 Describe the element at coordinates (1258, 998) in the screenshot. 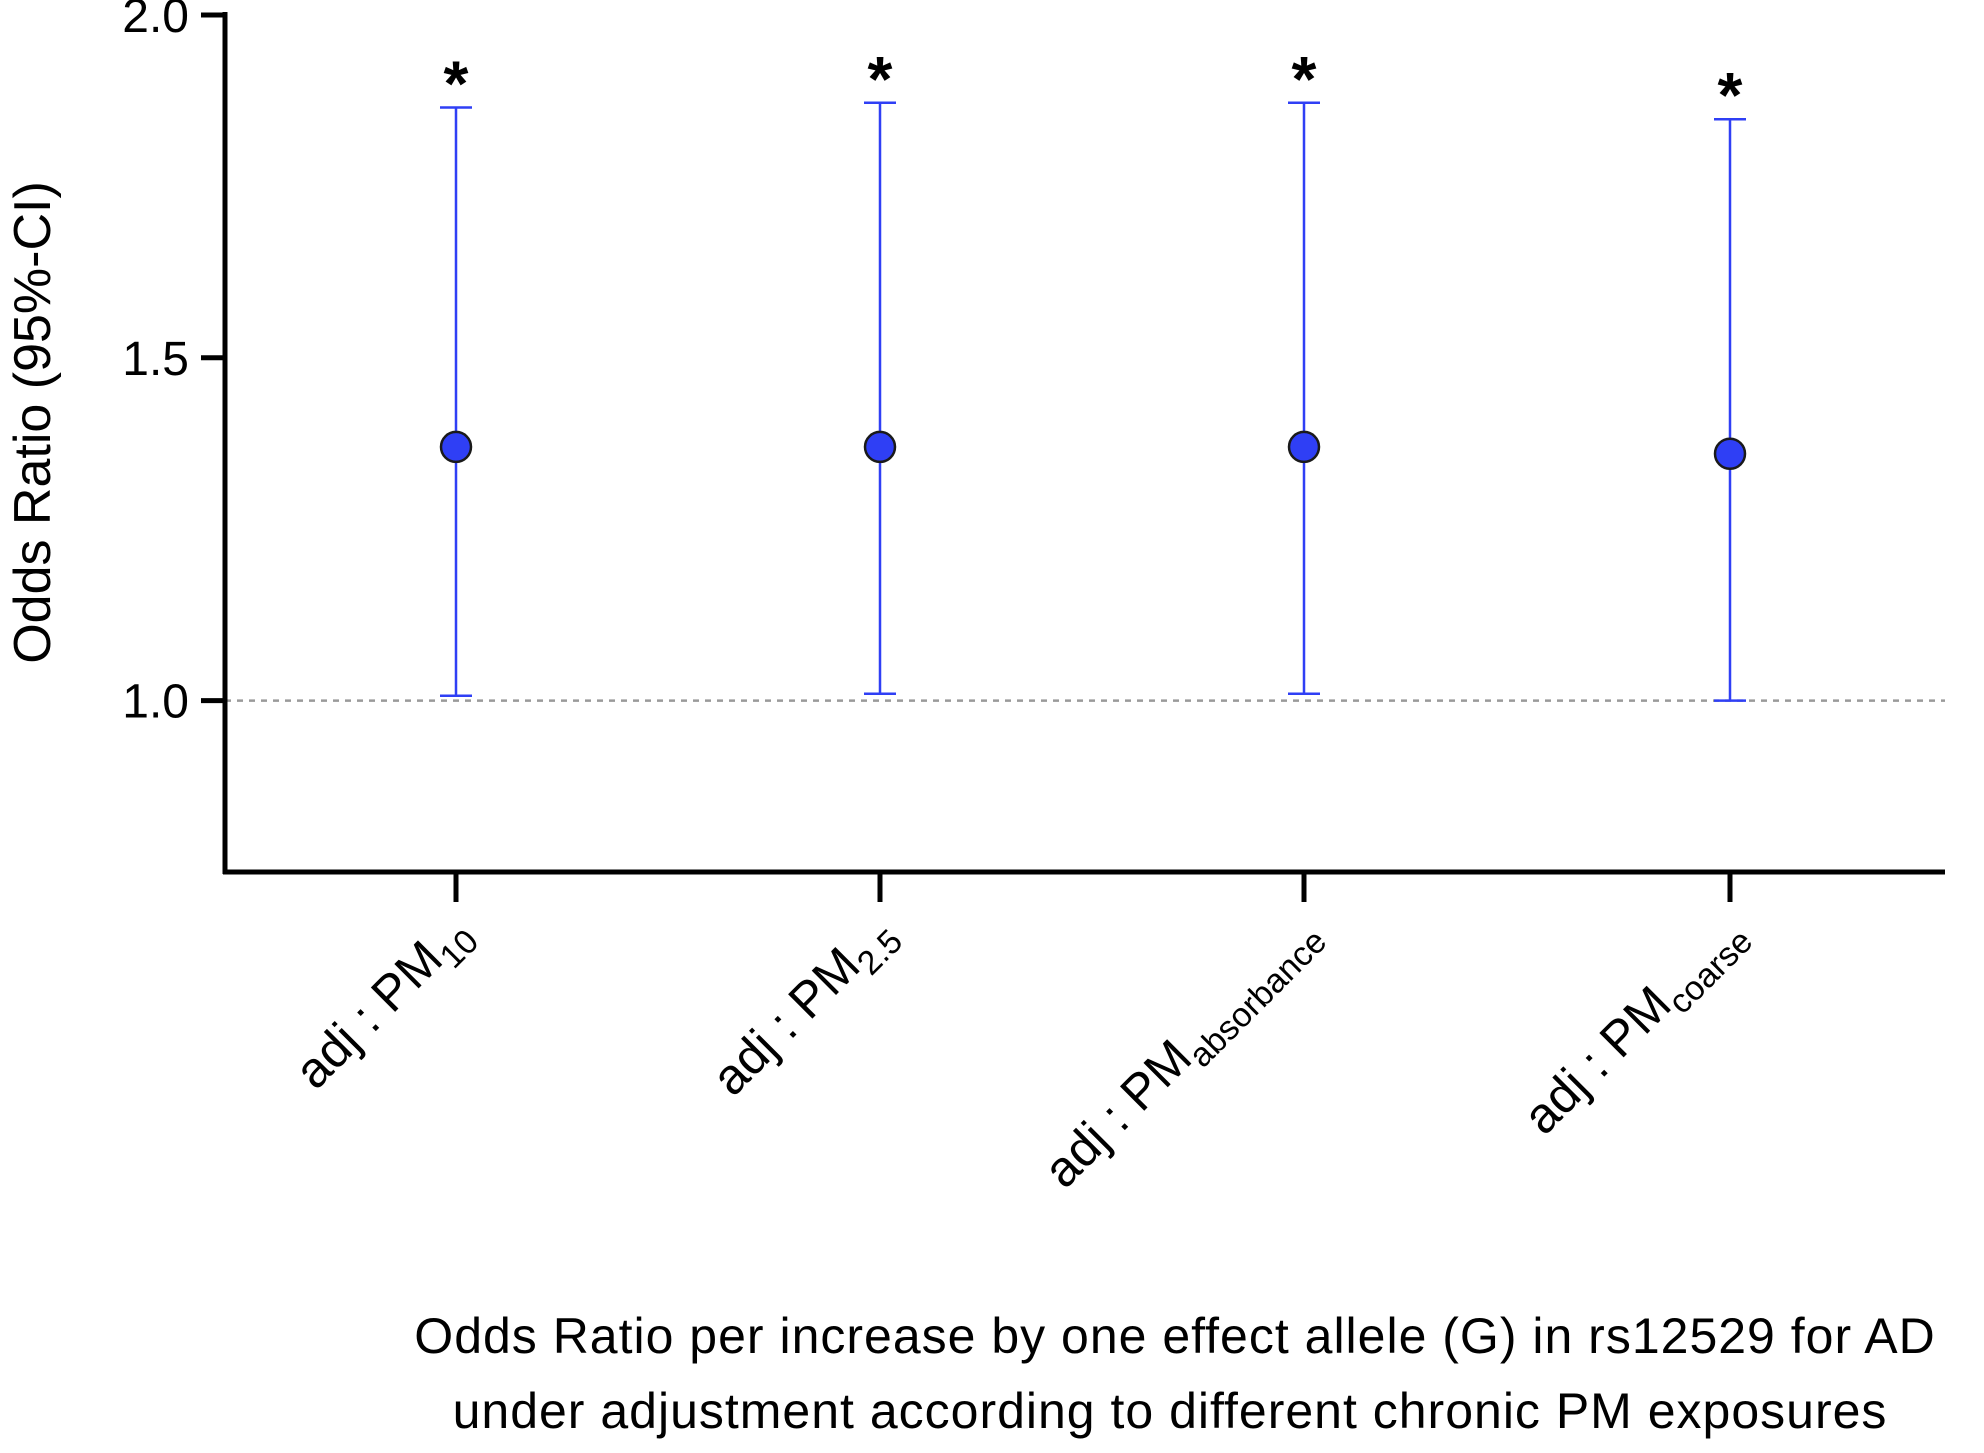

I see `x-tick-label-subscript: absorbance` at that location.